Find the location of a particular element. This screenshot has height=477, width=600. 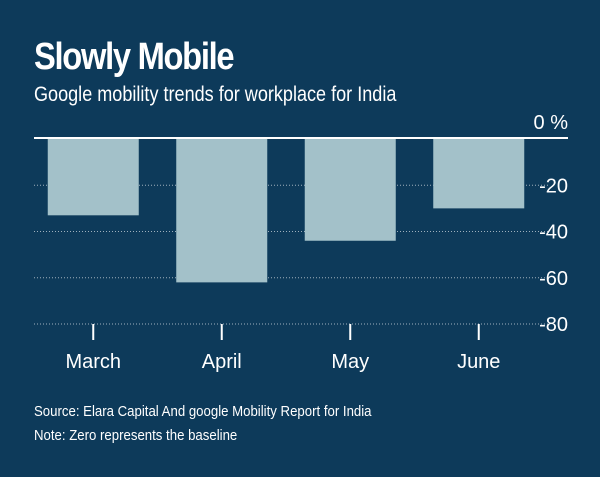

x-tick-label: March is located at coordinates (93, 362).